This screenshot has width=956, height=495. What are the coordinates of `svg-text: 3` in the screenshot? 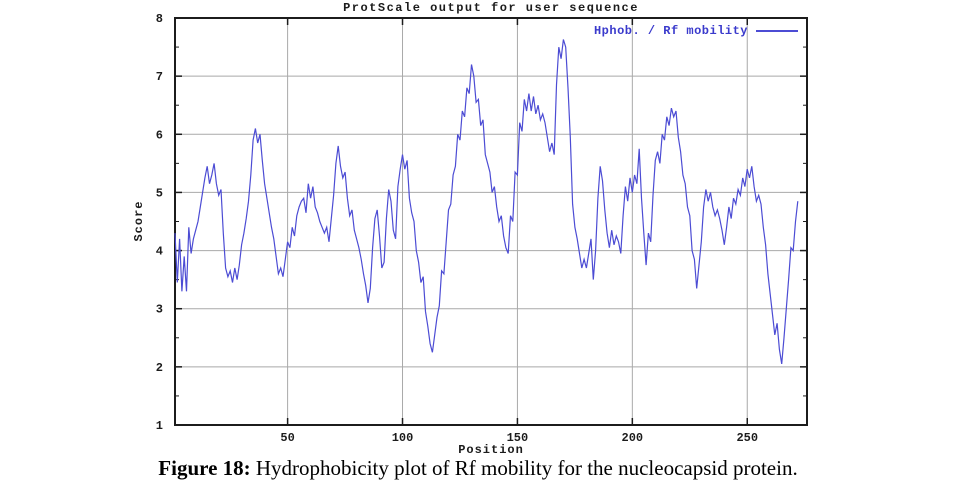 It's located at (159, 310).